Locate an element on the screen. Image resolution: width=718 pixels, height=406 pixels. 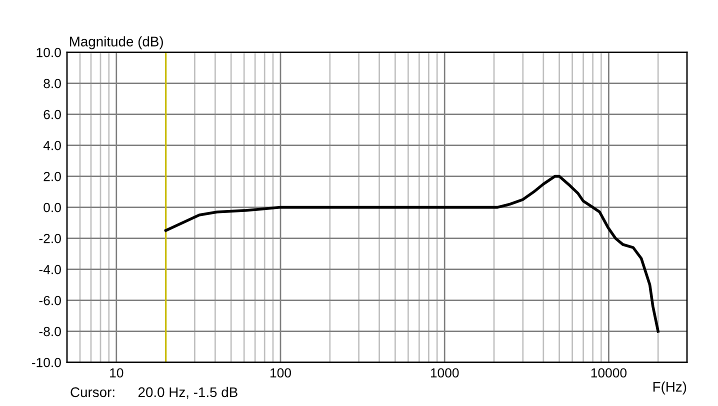
x-tick-label: 10 is located at coordinates (117, 373).